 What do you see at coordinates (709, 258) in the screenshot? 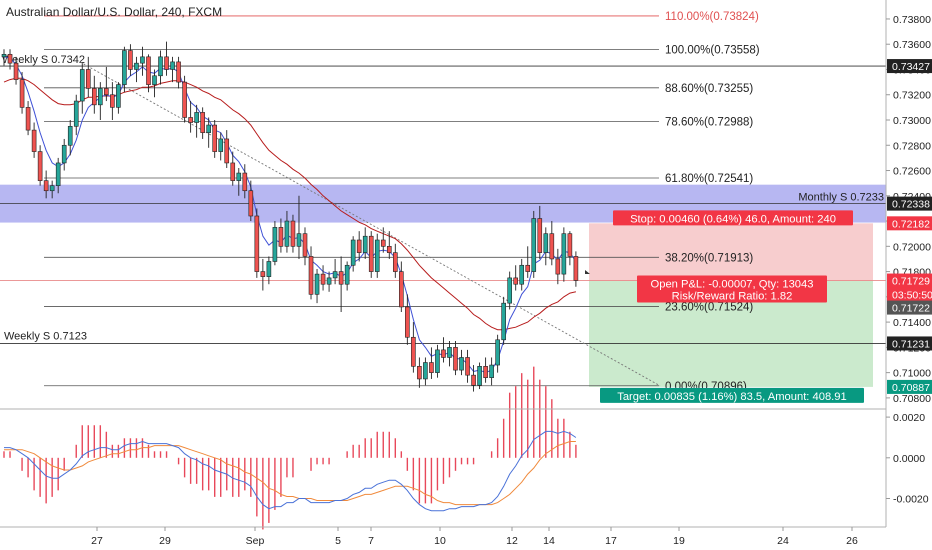
I see `fib-level-label: 38.20%(0.71913)` at bounding box center [709, 258].